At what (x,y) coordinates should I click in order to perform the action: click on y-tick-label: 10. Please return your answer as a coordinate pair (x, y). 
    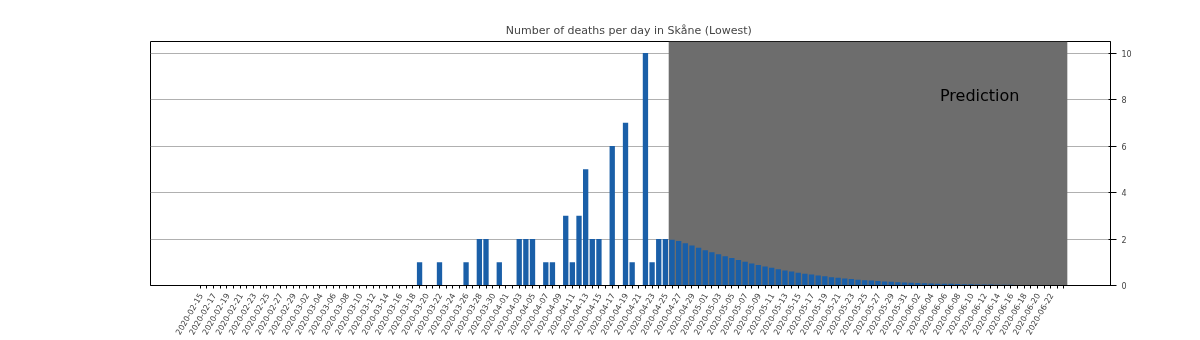
    Looking at the image, I should click on (1126, 54).